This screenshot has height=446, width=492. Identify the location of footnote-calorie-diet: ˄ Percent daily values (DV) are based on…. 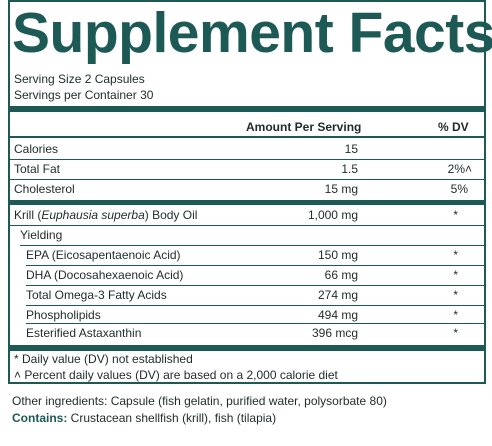
(176, 375).